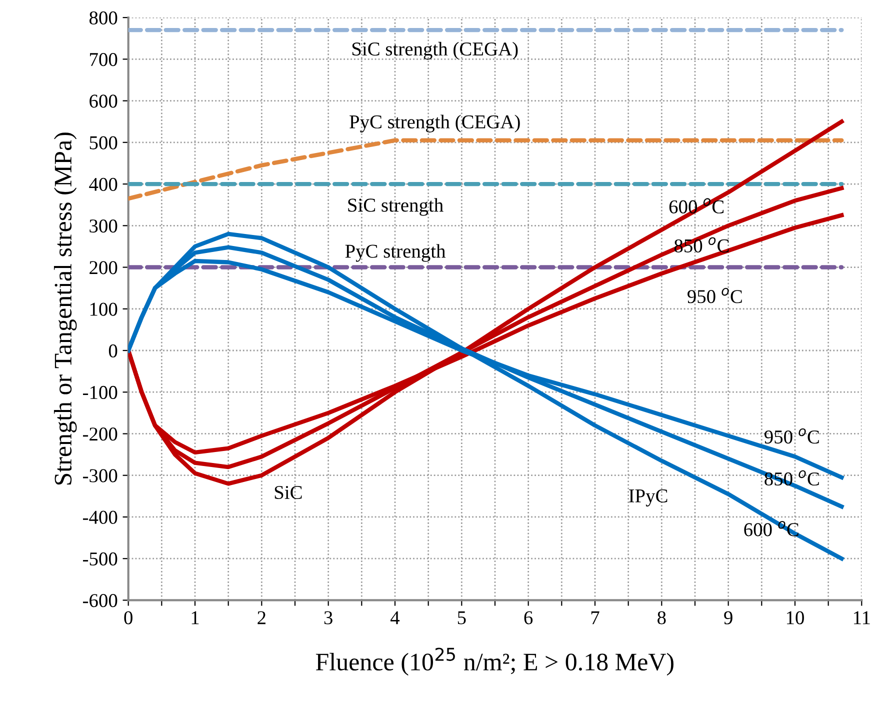 The height and width of the screenshot is (702, 873). What do you see at coordinates (195, 617) in the screenshot?
I see `x-tick-label: 1` at bounding box center [195, 617].